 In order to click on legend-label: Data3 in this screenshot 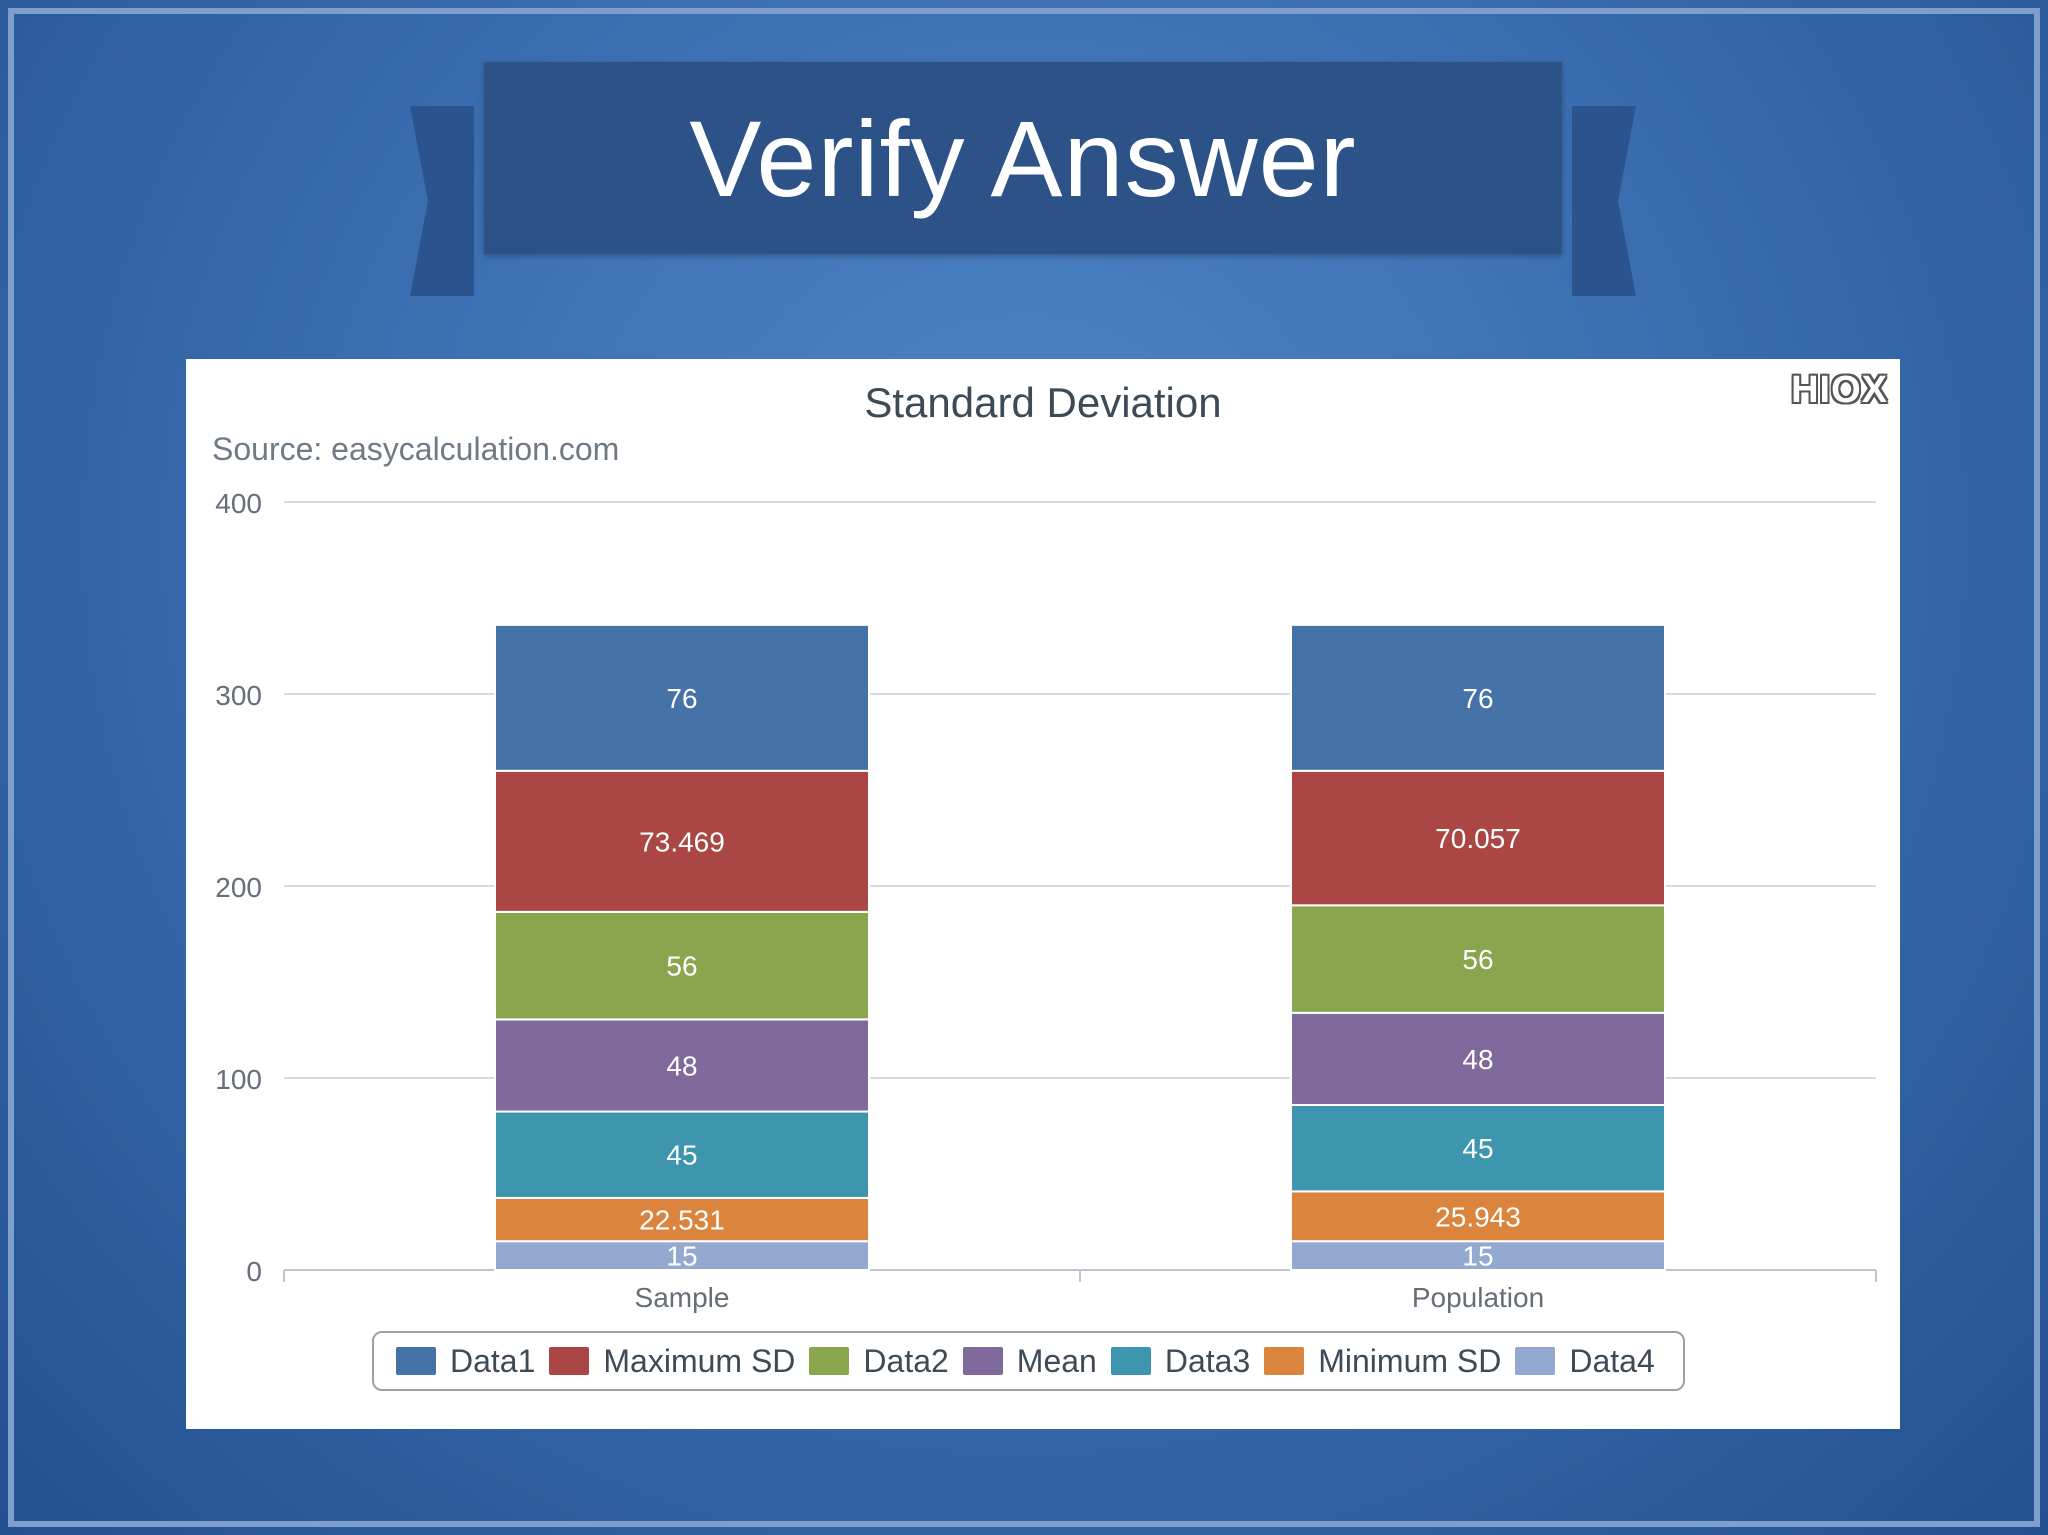, I will do `click(1207, 1360)`.